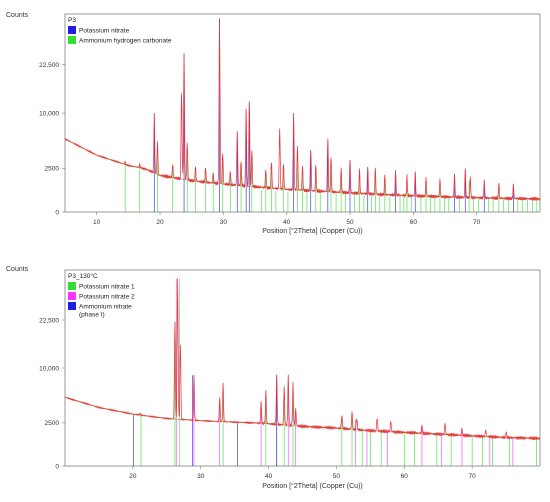  Describe the element at coordinates (107, 287) in the screenshot. I see `legend-entry: Potassium nitrate 1` at that location.